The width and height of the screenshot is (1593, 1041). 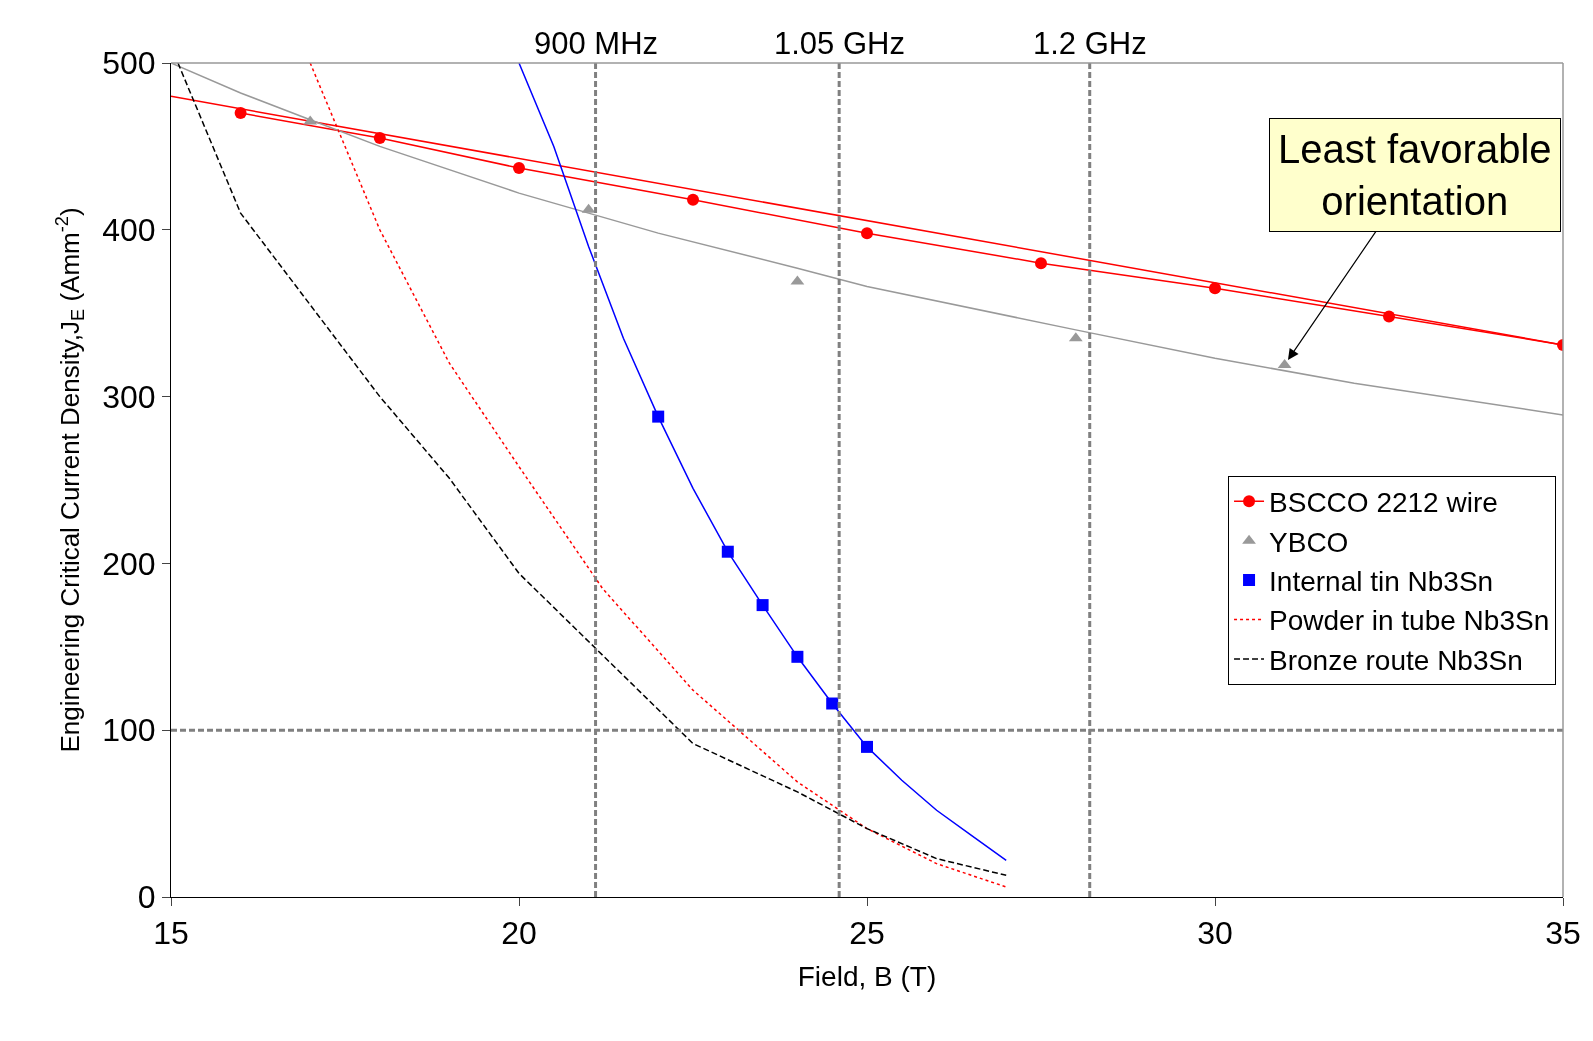 I want to click on y-tick-label: 300, so click(x=129, y=396).